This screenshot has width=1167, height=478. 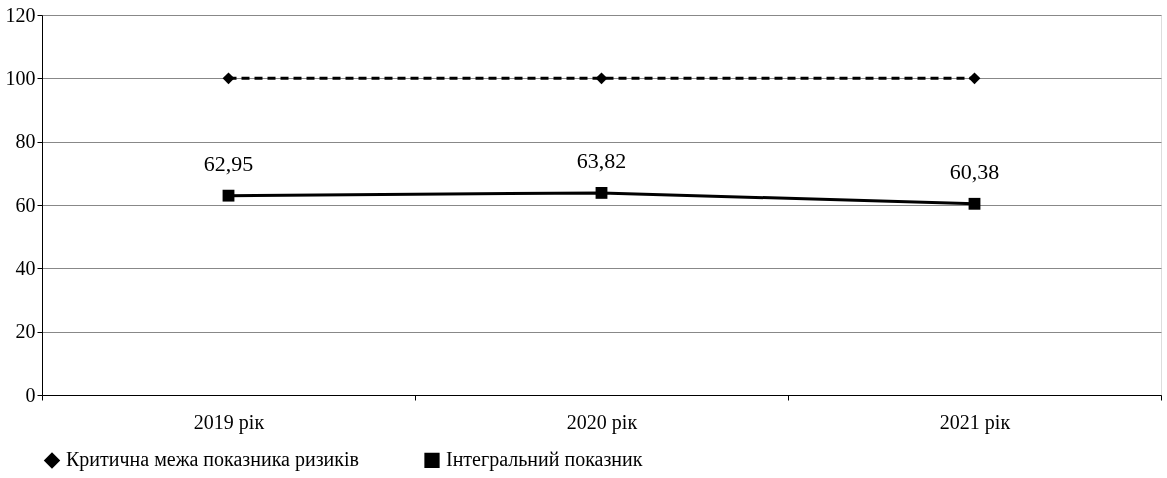 What do you see at coordinates (974, 171) in the screenshot?
I see `data-label: 60,38` at bounding box center [974, 171].